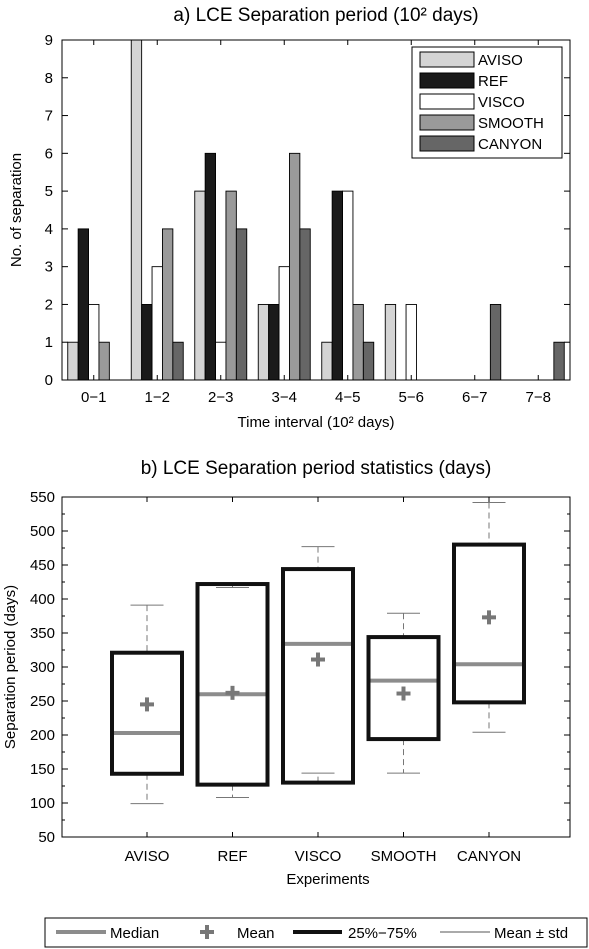 This screenshot has width=589, height=949. Describe the element at coordinates (42, 565) in the screenshot. I see `y-tick-label-450: 450` at that location.